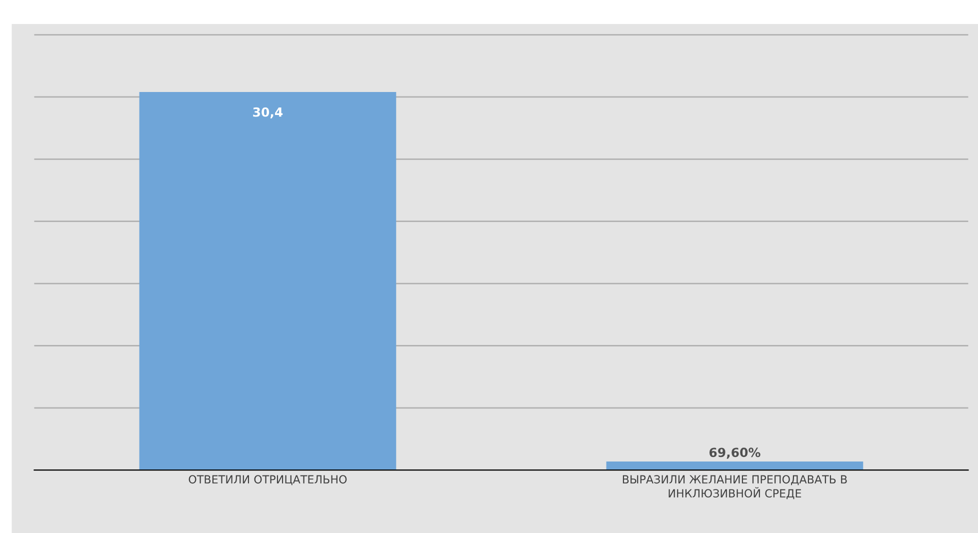 Image resolution: width=978 pixels, height=533 pixels. Describe the element at coordinates (734, 487) in the screenshot. I see `x-tick-label: ВЫРАЗИЛИ ЖЕЛАНИЕ ПРЕПОДАВАТЬ В ИНКЛЮЗИВНОЙ СРЕДЕ` at that location.